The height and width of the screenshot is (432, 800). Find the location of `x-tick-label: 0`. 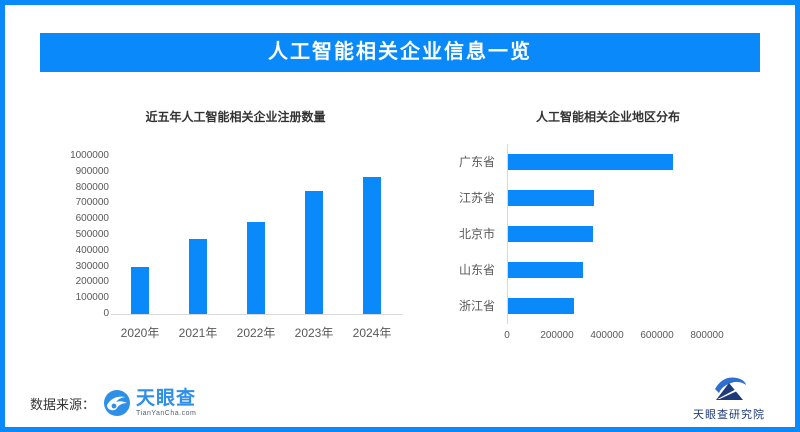

x-tick-label: 0 is located at coordinates (507, 335).